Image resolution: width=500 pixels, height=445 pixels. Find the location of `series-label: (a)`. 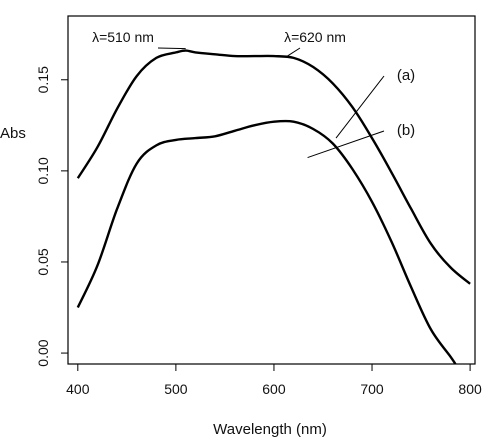

series-label: (a) is located at coordinates (406, 75).